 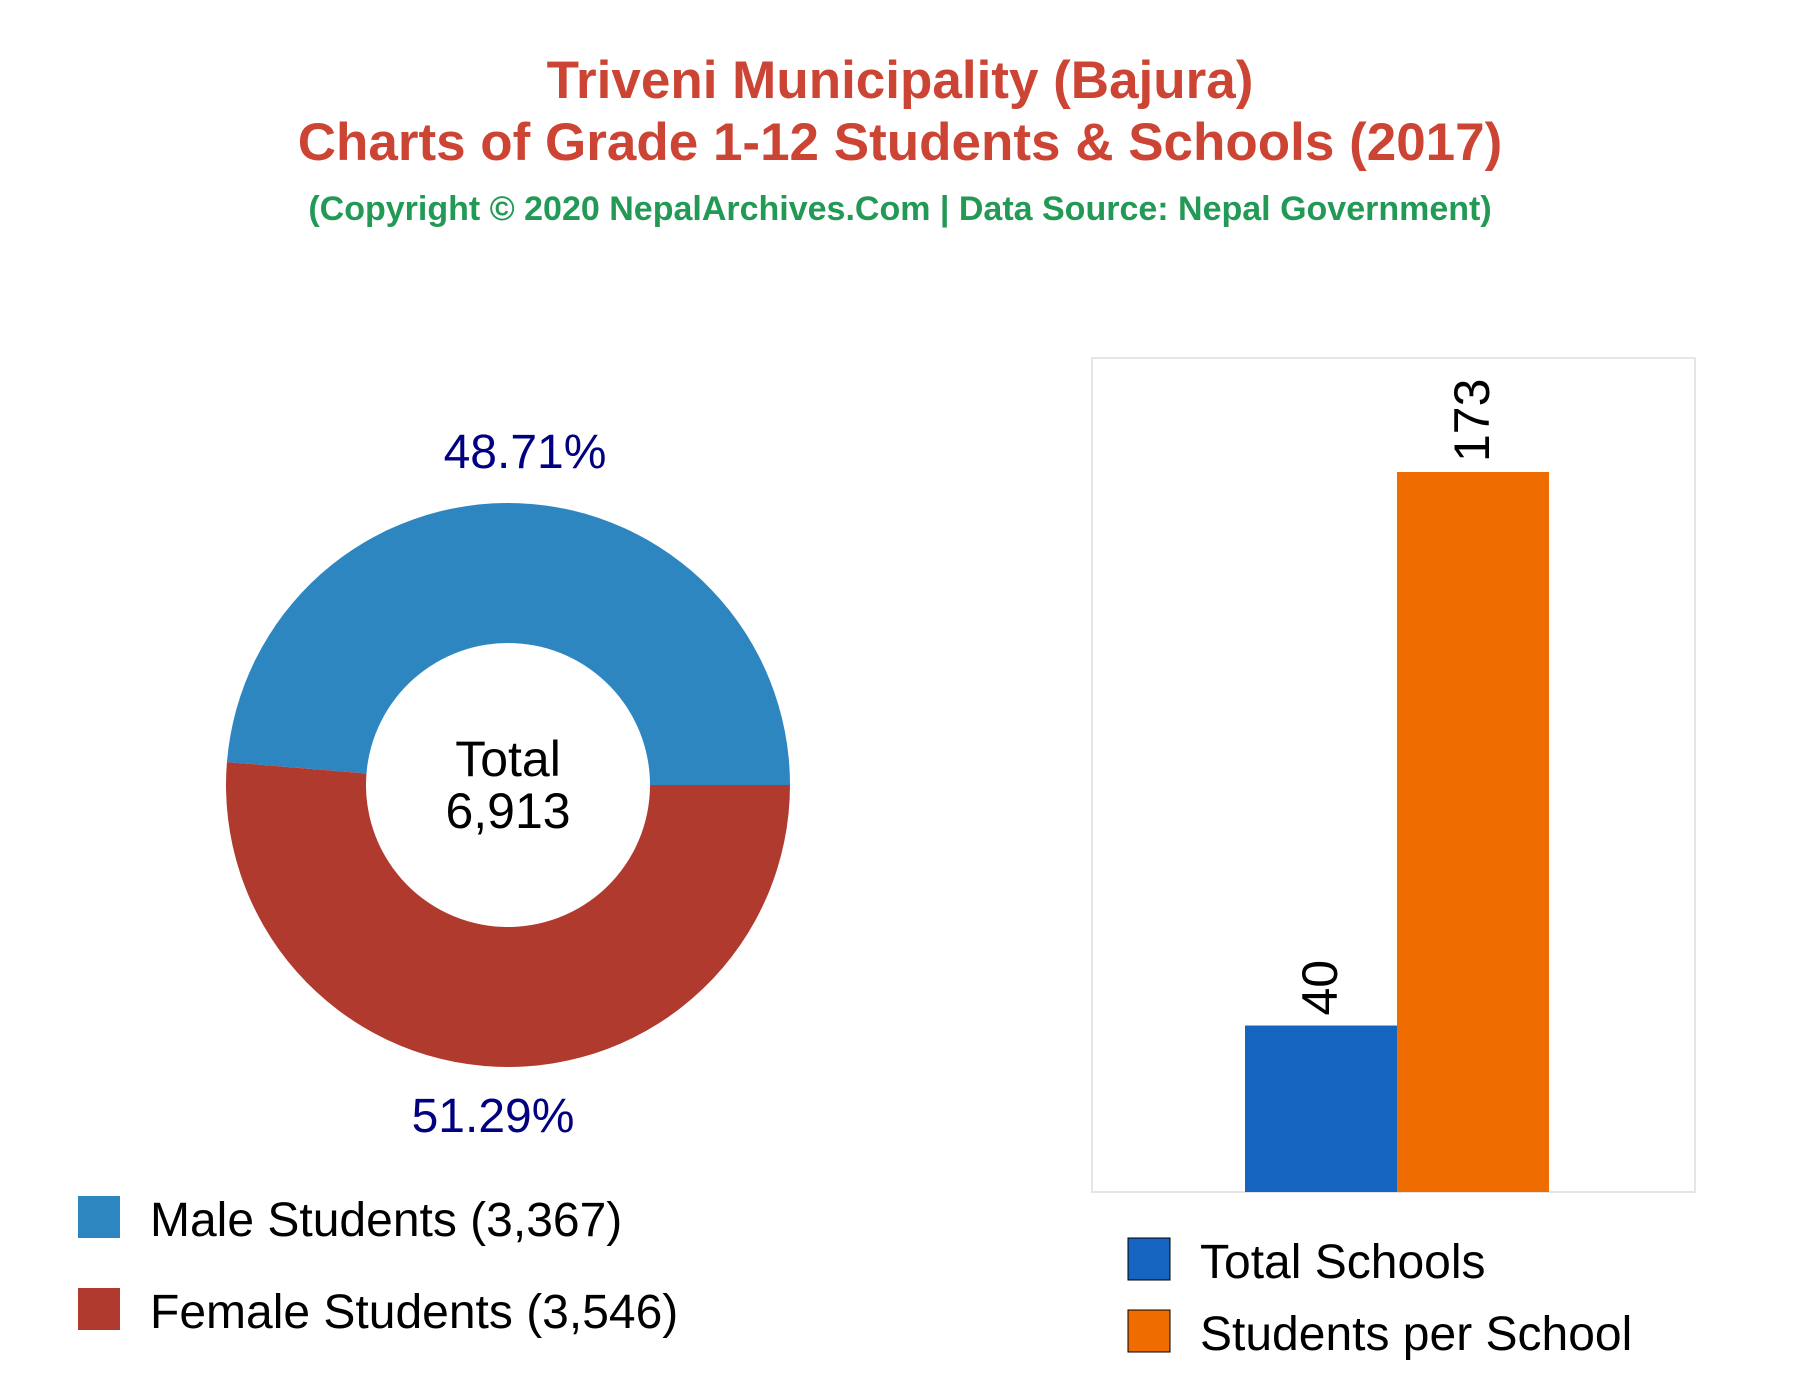 What do you see at coordinates (1149, 1259) in the screenshot?
I see `legend-swatch-total-schools` at bounding box center [1149, 1259].